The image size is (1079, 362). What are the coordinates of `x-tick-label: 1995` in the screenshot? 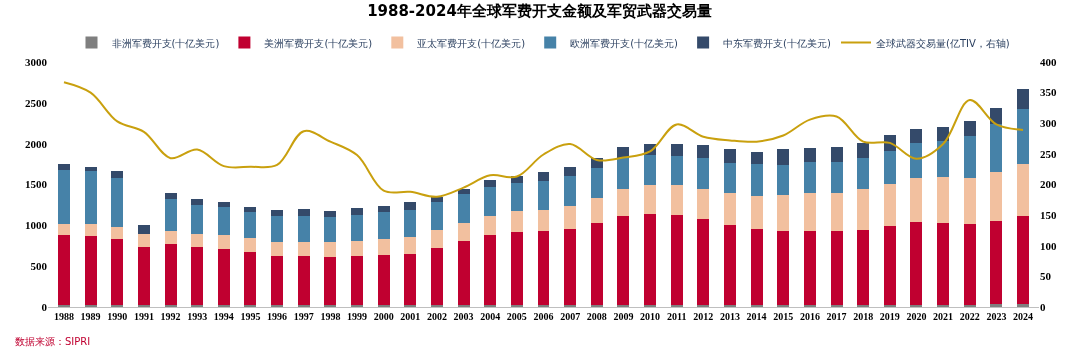 It's located at (250, 316).